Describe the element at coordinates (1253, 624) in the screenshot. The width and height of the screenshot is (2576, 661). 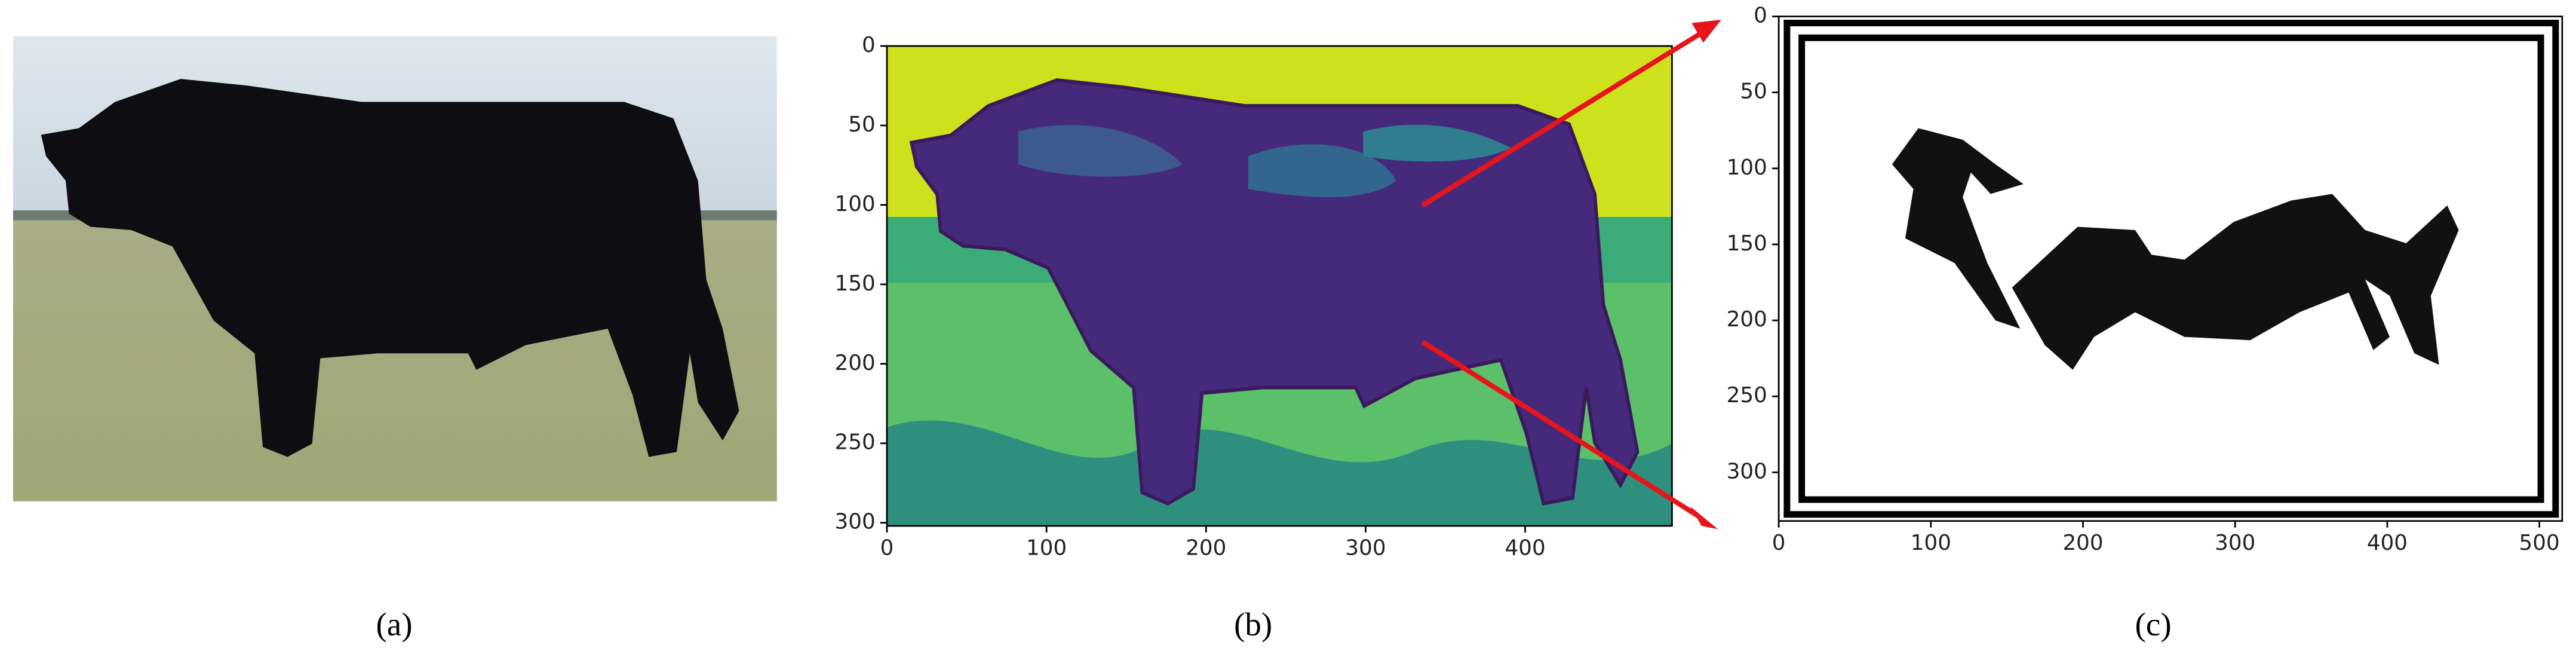
I see `panel-caption: (b)` at that location.